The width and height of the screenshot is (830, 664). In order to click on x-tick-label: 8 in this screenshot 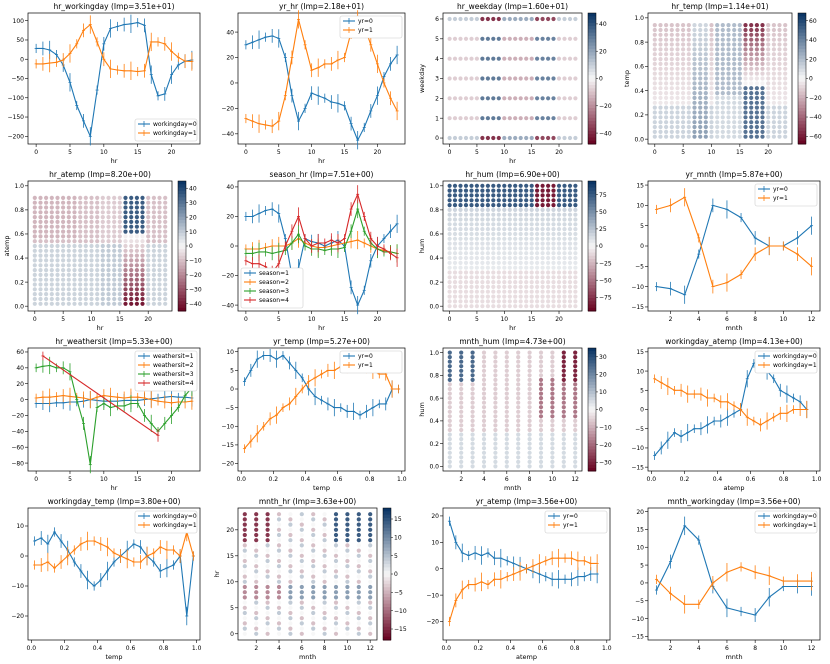, I will do `click(755, 648)`.